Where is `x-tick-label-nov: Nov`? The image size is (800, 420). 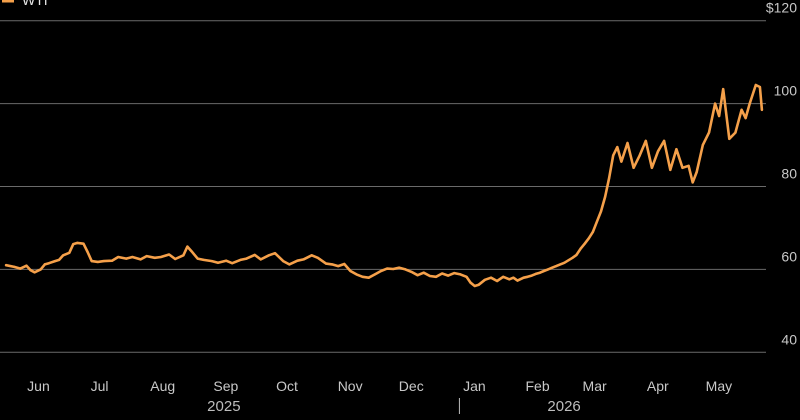
x-tick-label-nov: Nov is located at coordinates (350, 386).